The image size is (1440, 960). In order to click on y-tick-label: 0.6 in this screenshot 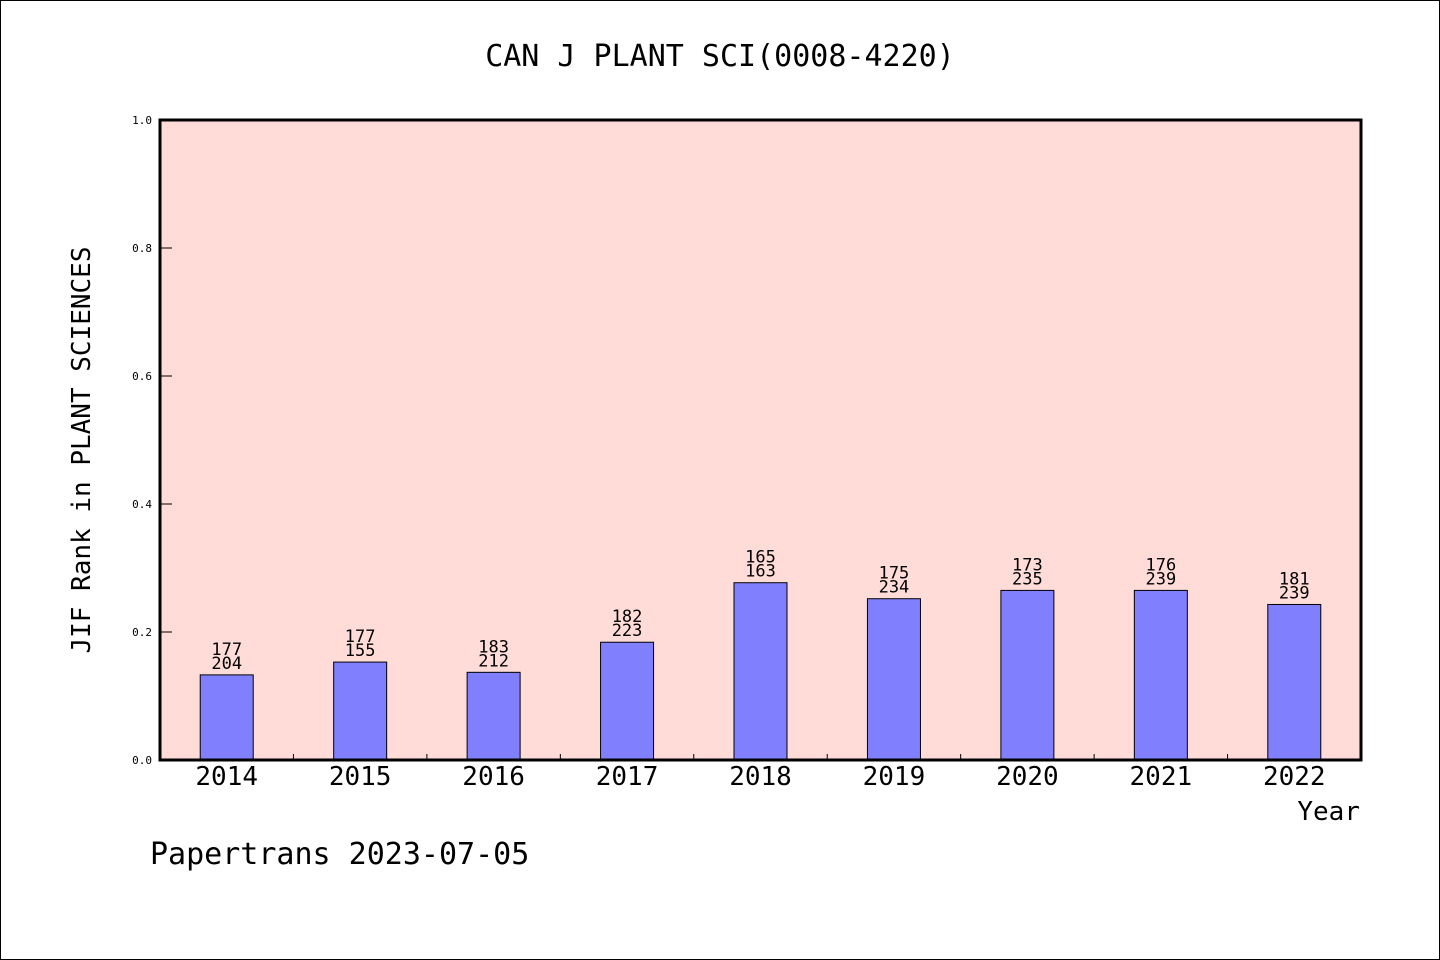, I will do `click(142, 376)`.